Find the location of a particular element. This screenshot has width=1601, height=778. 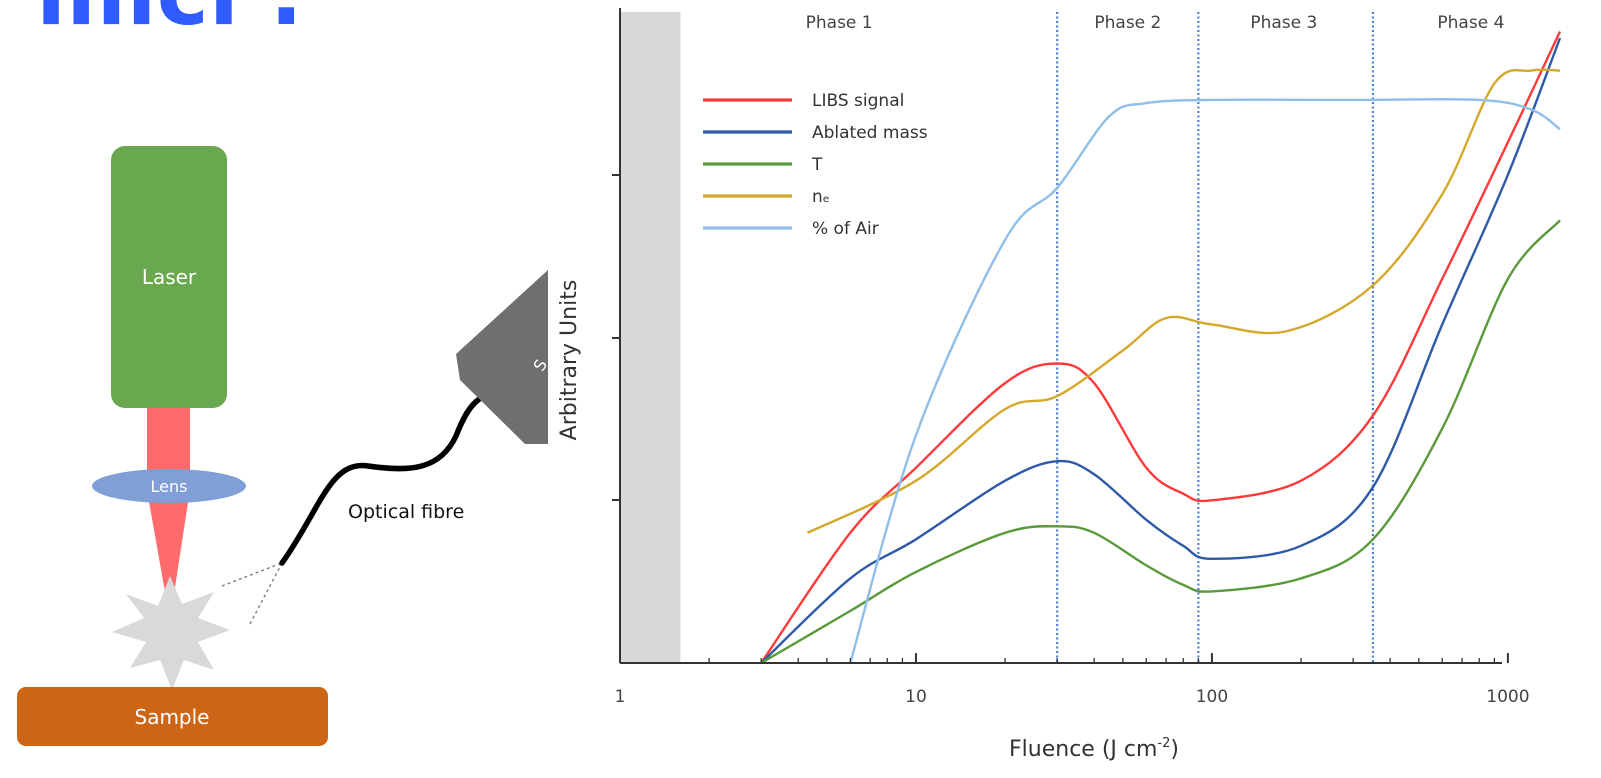

sample-block is located at coordinates (172, 716).